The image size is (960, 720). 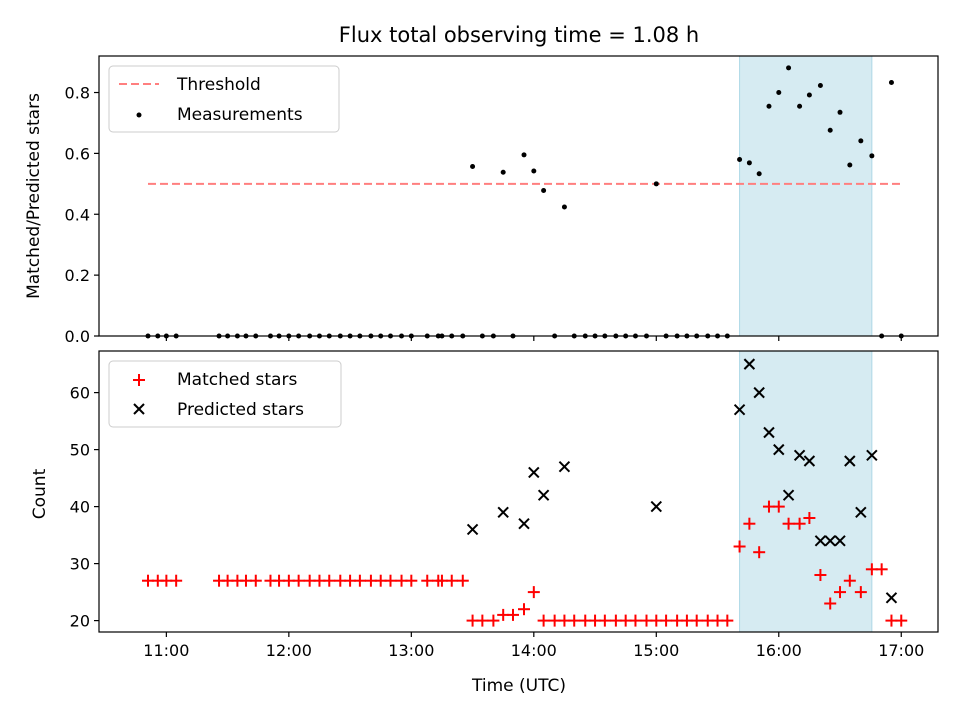 I want to click on bottom-legend-box, so click(x=225, y=394).